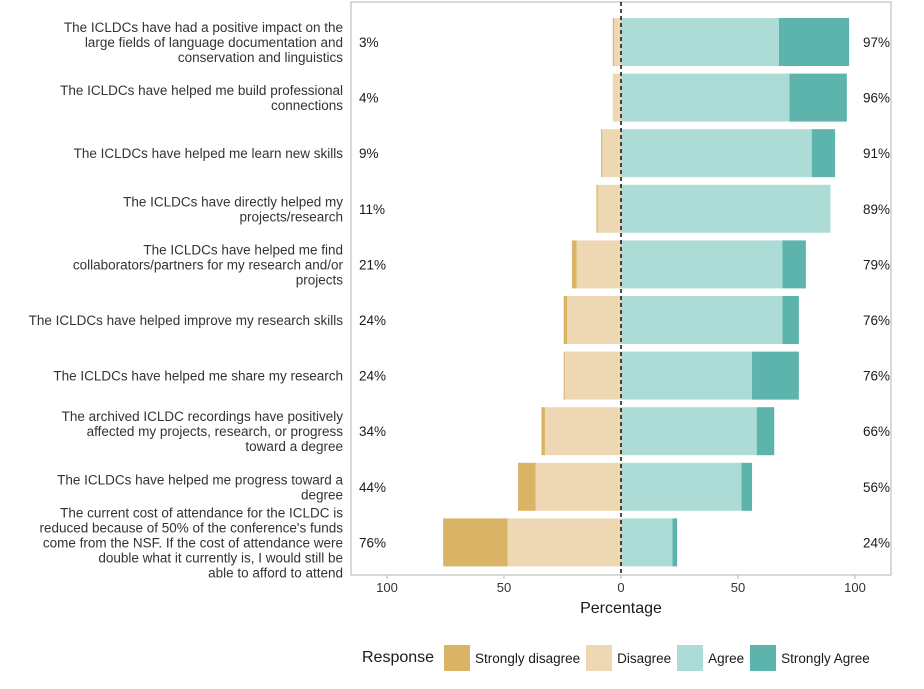  I want to click on legend-item-strongly-agree: Strongly Agree, so click(810, 658).